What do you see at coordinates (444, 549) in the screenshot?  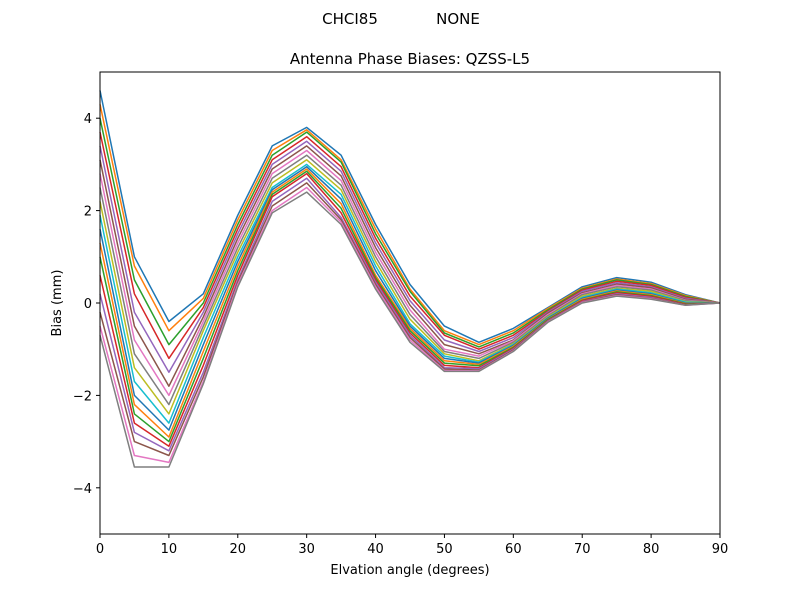 I see `x-tick-label: 50` at bounding box center [444, 549].